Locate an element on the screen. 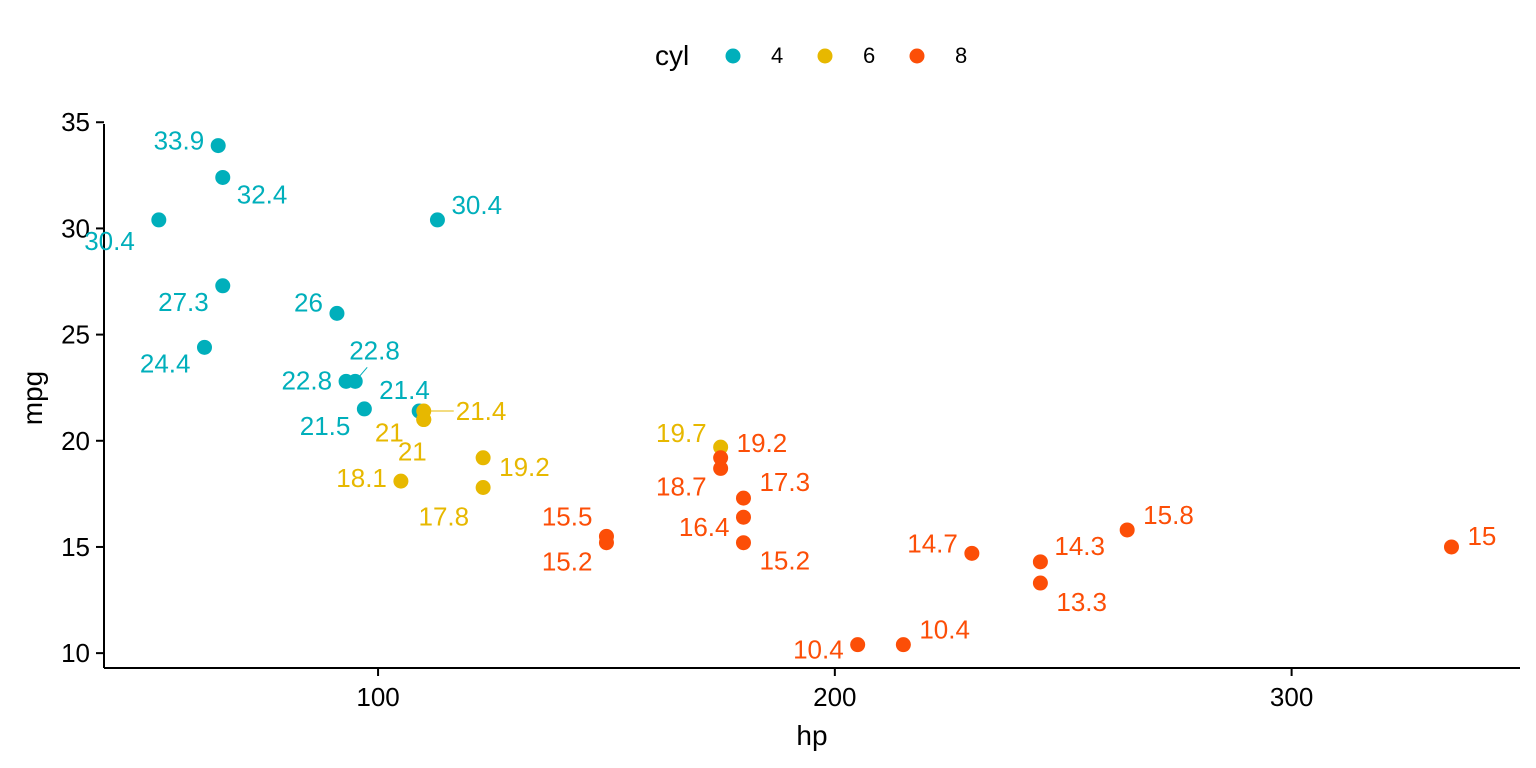  point-label: 17.3 is located at coordinates (784, 482).